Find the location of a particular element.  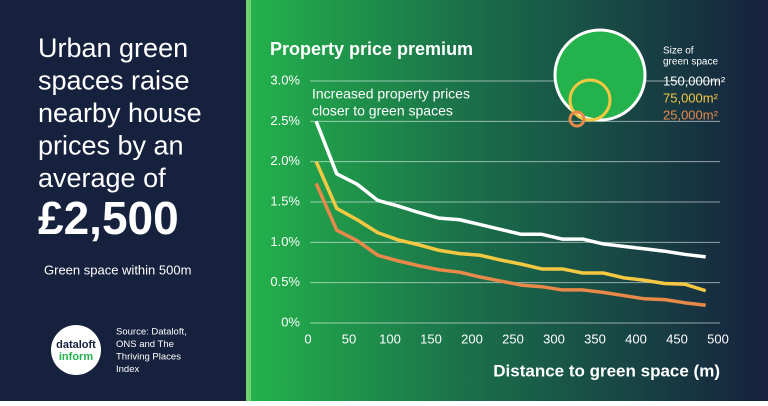

y-tick-label: 1.0% is located at coordinates (285, 241).